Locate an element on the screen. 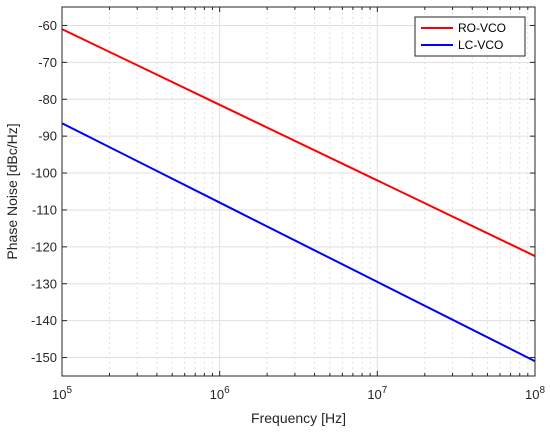 The height and width of the screenshot is (433, 550). y-tick-label: -80 is located at coordinates (47, 99).